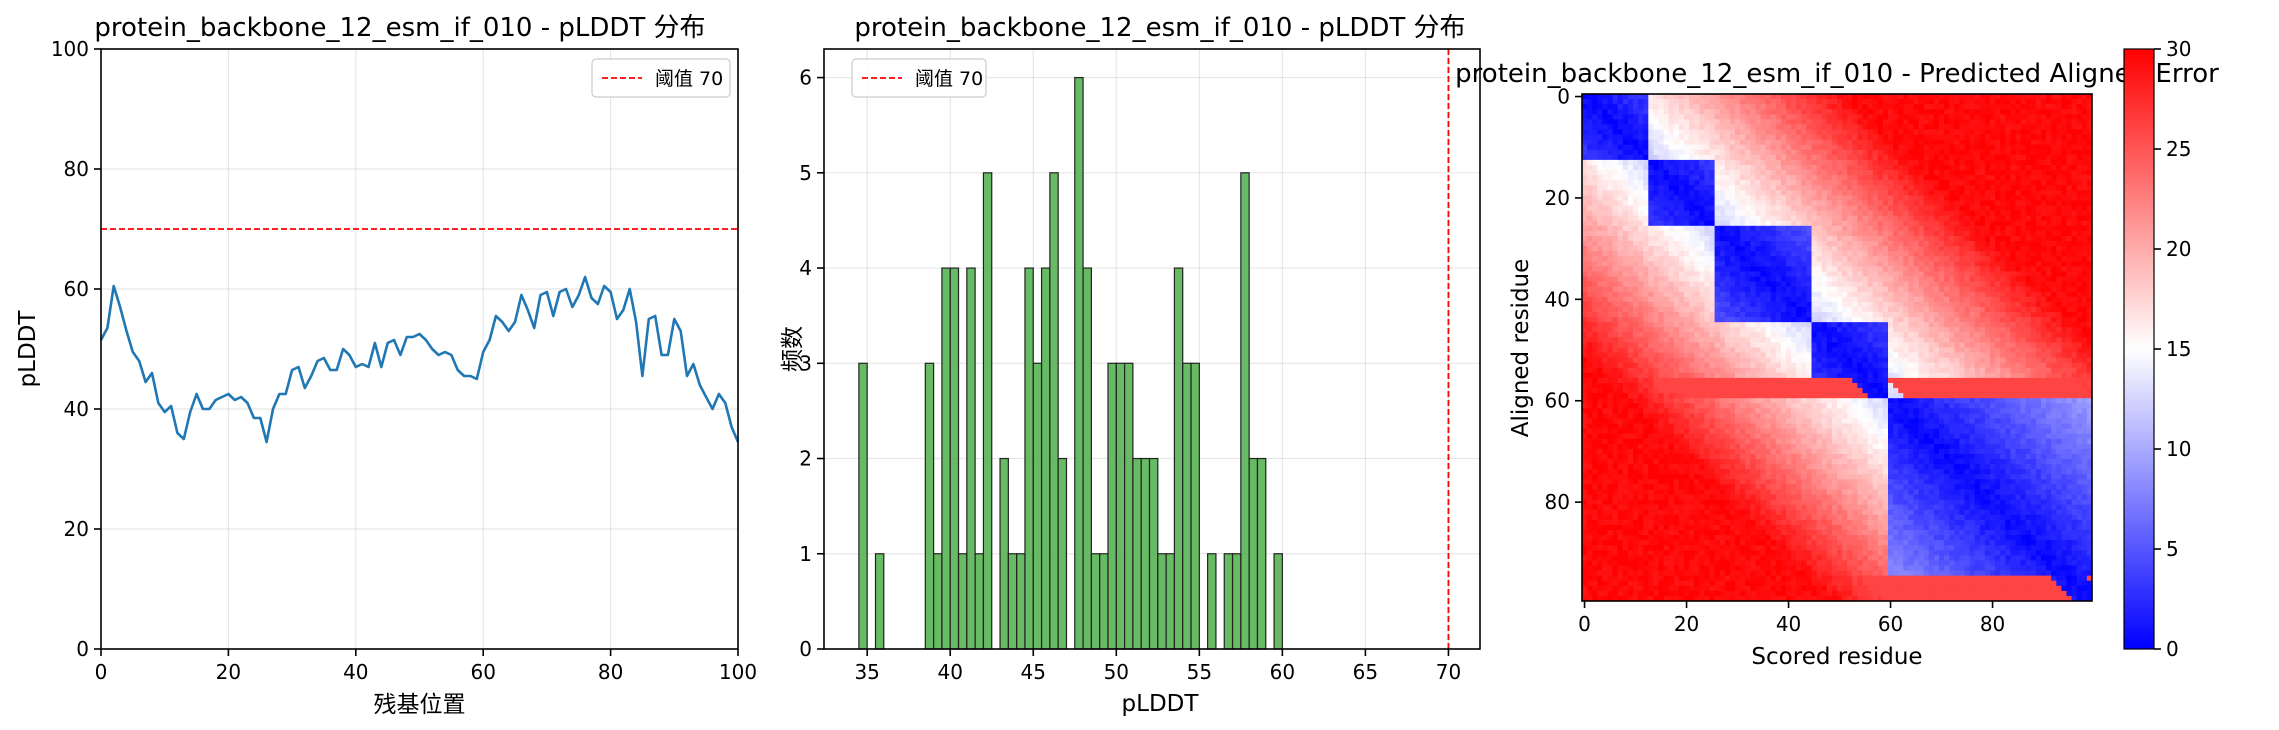 This screenshot has width=2279, height=730. I want to click on plddt-line, so click(419, 359).